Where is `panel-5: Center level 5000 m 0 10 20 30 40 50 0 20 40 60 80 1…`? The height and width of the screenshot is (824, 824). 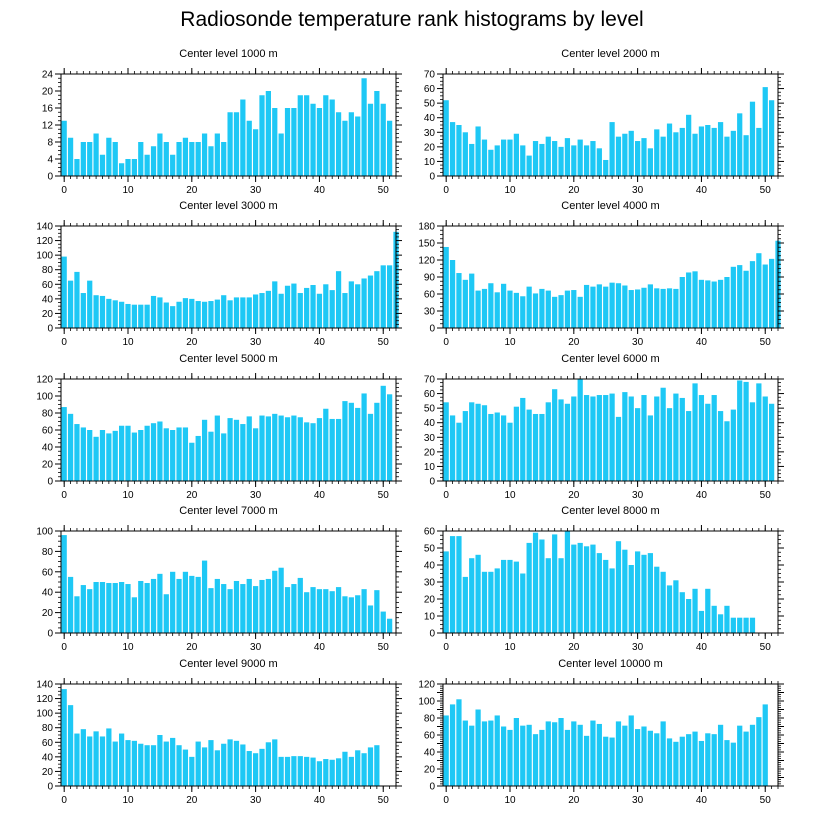
panel-5: Center level 5000 m 0 10 20 30 40 50 0 20 40 60 80 1… is located at coordinates (219, 427).